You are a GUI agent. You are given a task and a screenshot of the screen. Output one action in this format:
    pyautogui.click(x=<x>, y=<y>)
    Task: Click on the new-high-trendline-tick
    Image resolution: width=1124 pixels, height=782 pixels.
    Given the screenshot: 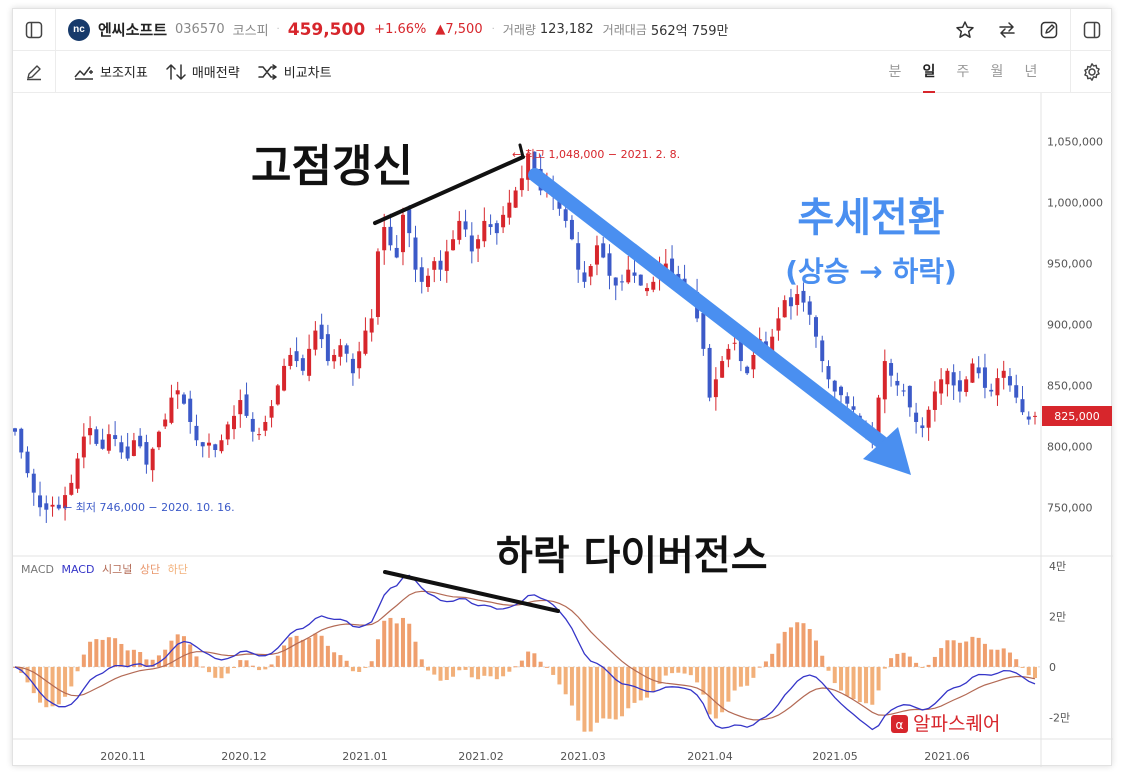 What is the action you would take?
    pyautogui.click(x=521, y=151)
    